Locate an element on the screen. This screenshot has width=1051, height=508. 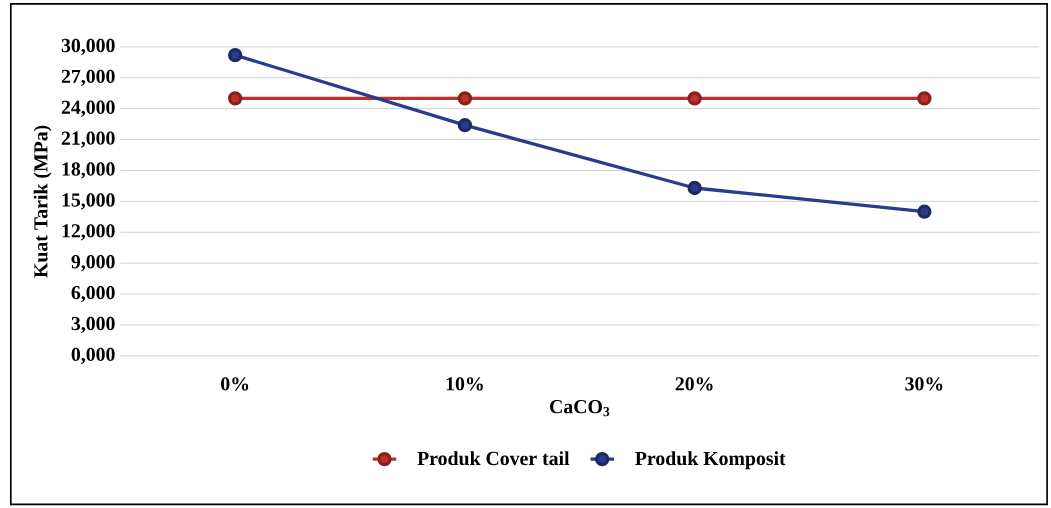
y-tick-label: 18,000 is located at coordinates (88, 170).